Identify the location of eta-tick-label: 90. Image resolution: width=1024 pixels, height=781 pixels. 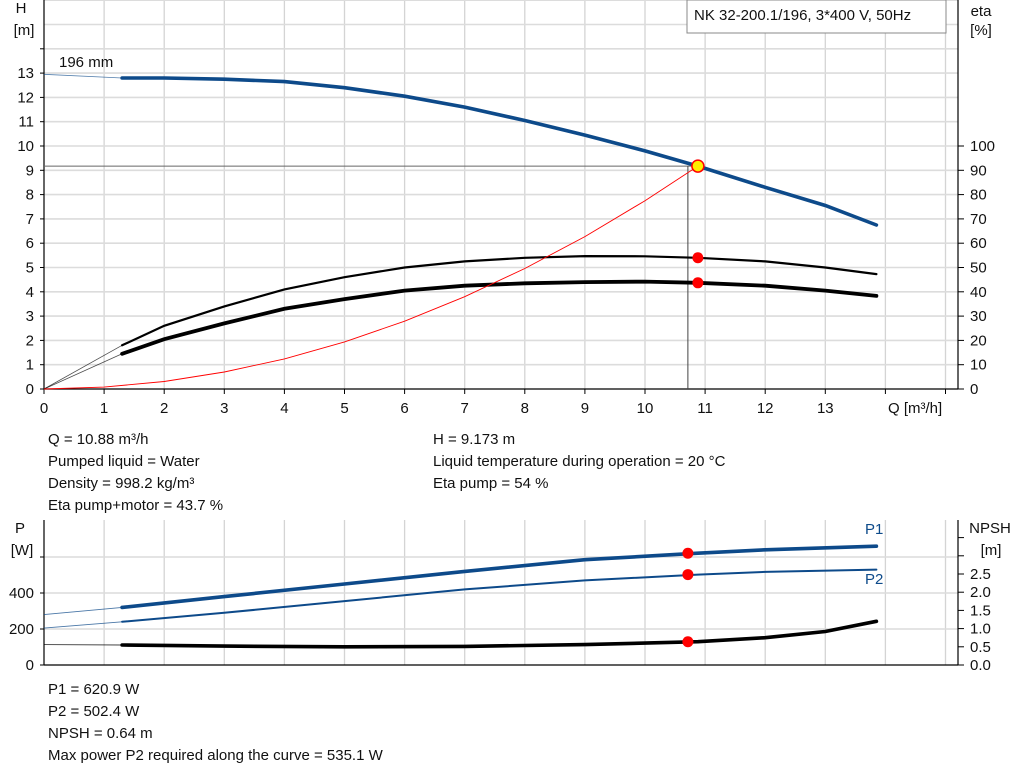
(978, 170).